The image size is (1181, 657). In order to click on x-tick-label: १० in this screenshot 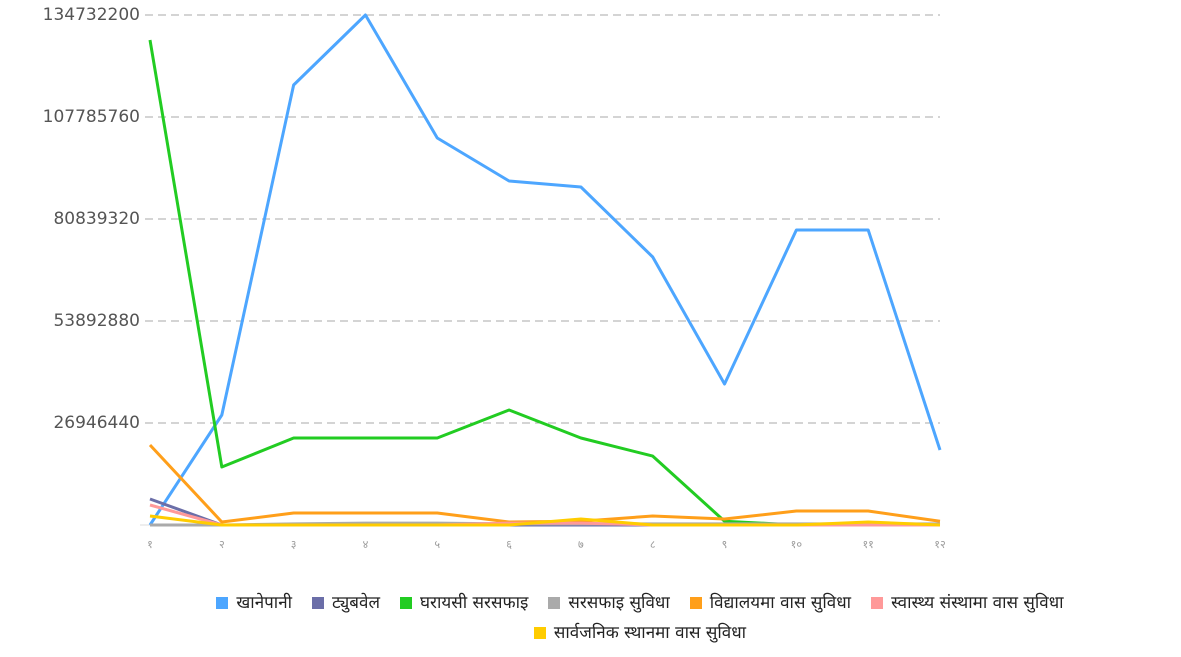, I will do `click(797, 544)`.